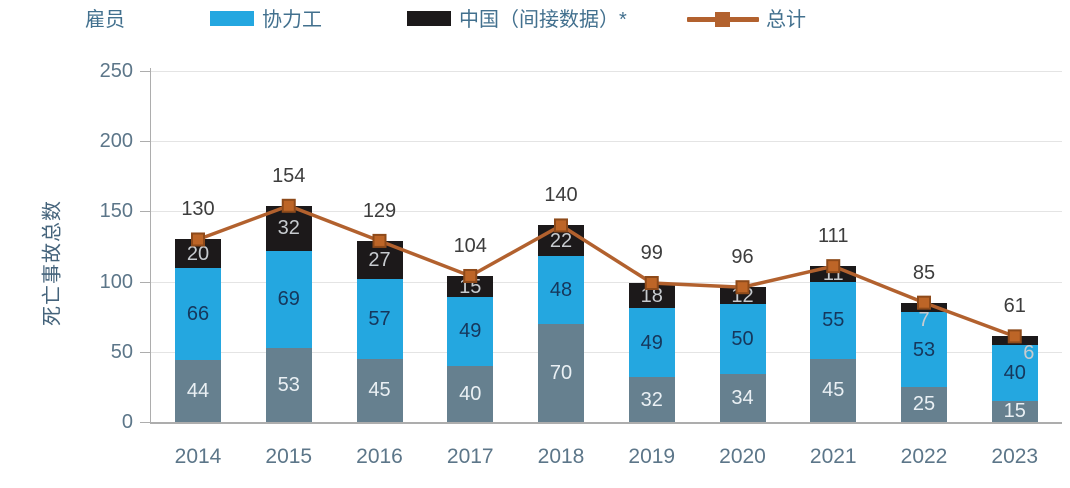 The height and width of the screenshot is (488, 1070). What do you see at coordinates (232, 18) in the screenshot?
I see `legend-swatch-contractor` at bounding box center [232, 18].